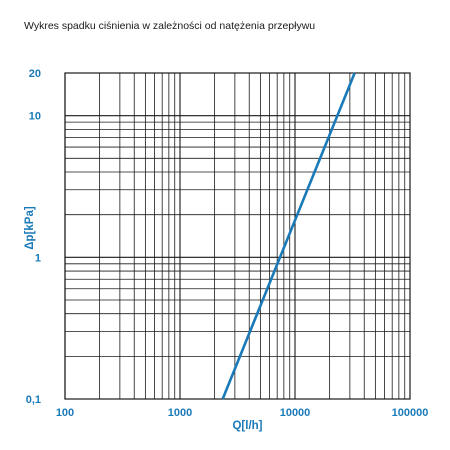  I want to click on y-tick-label: 10, so click(35, 117).